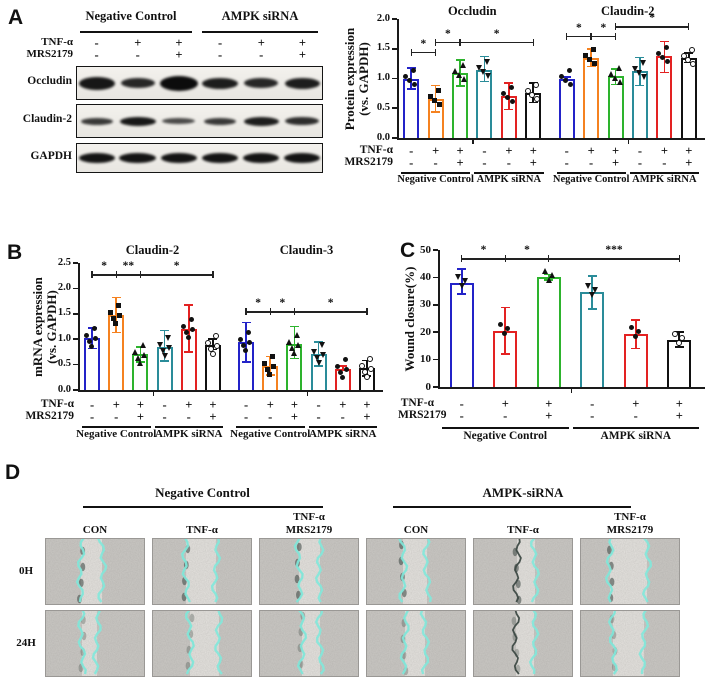 Image resolution: width=709 pixels, height=684 pixels. I want to click on y-axis, so click(398, 79).